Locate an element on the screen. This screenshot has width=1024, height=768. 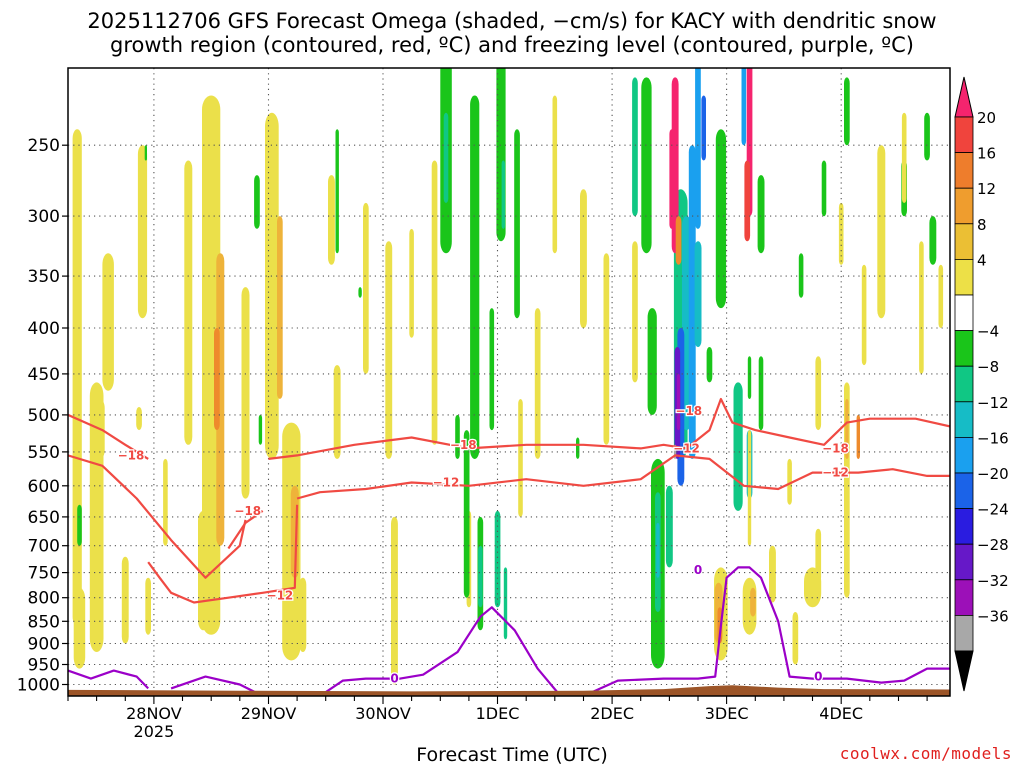
y-tick-label-700: 700 is located at coordinates (44, 547).